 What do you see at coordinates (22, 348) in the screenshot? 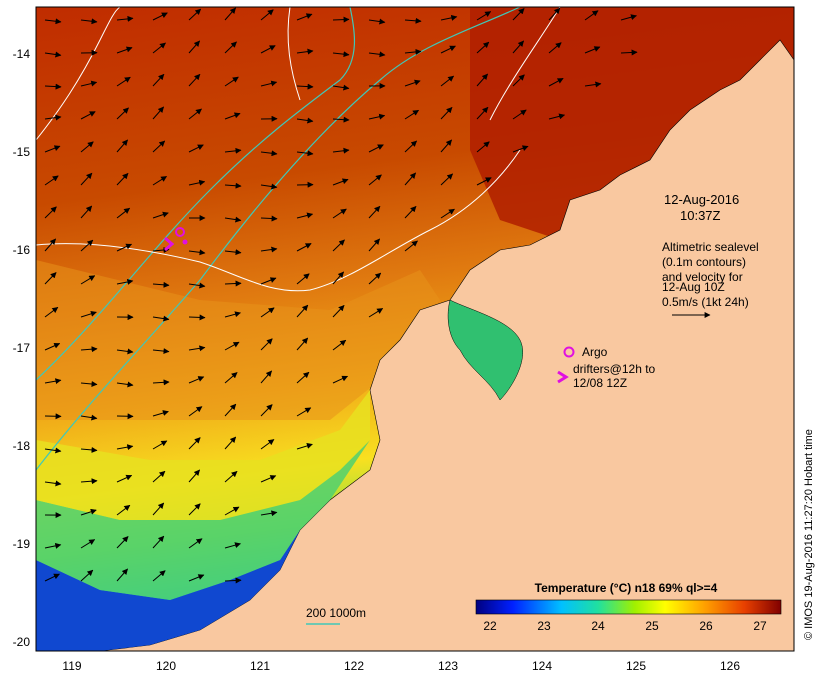
I see `y-axis: -14 -15 -16 -17 -18 -19 -20` at bounding box center [22, 348].